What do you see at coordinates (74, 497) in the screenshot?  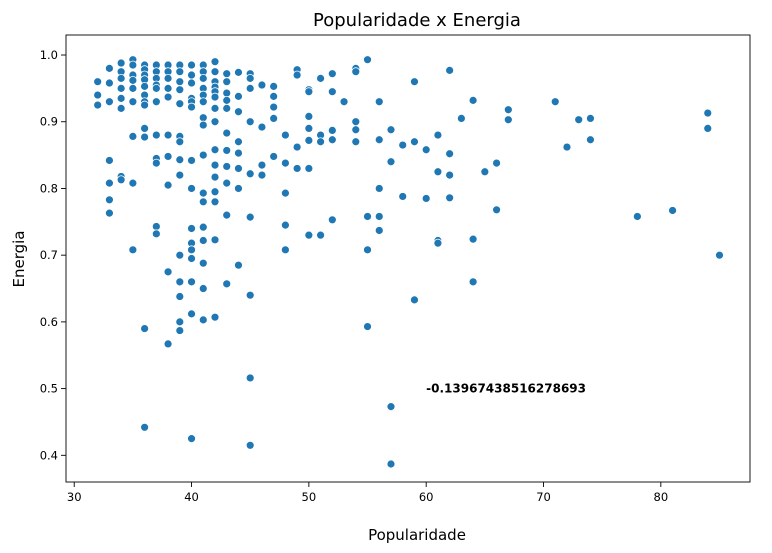 I see `x-tick-label: 30` at bounding box center [74, 497].